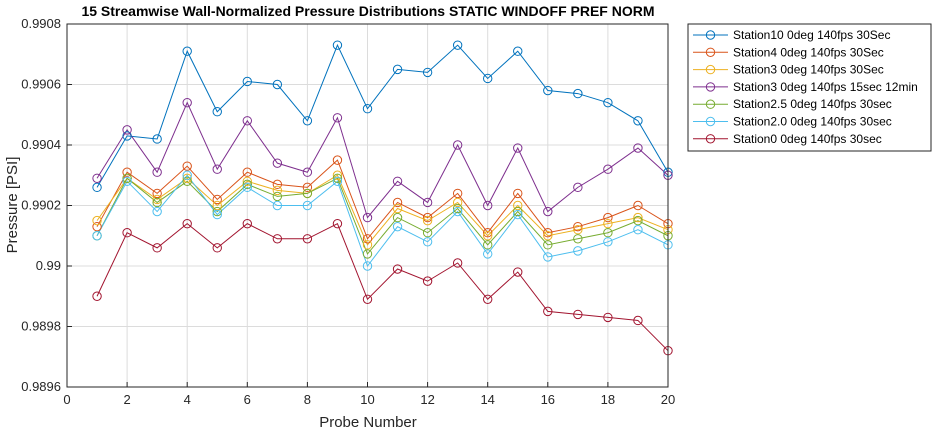 The width and height of the screenshot is (936, 432). What do you see at coordinates (247, 399) in the screenshot?
I see `x-tick-label: 6` at bounding box center [247, 399].